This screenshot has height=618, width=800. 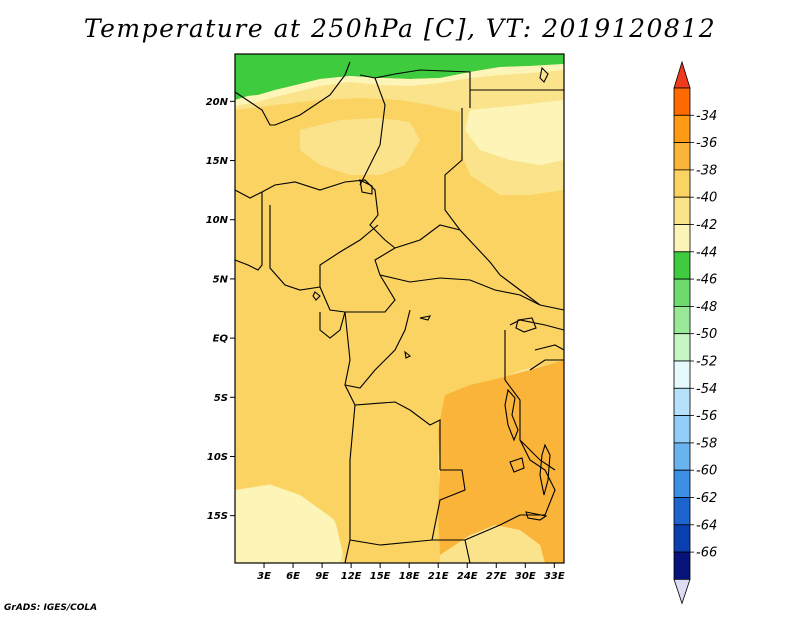 I want to click on field-hot-southeast, so click(x=501, y=461).